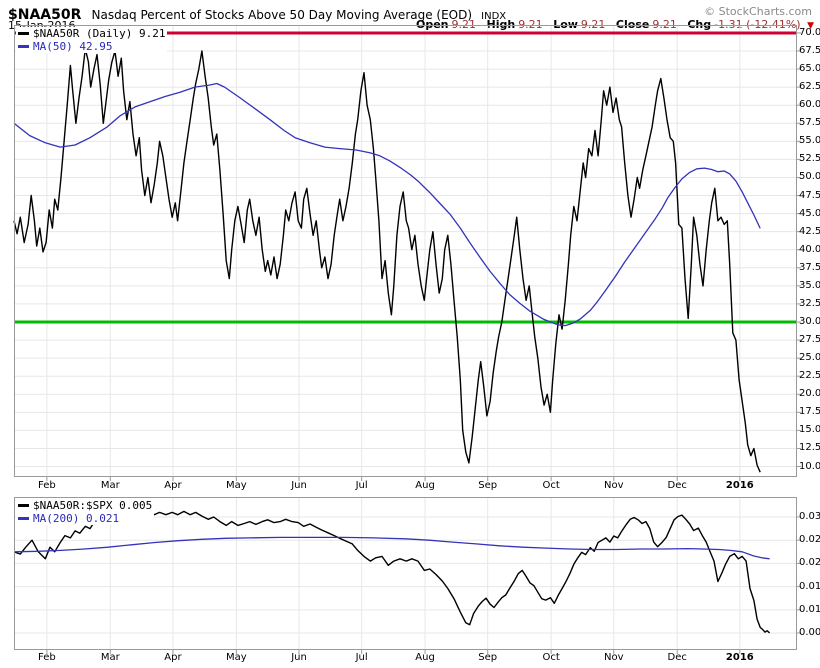 This screenshot has width=820, height=668. Describe the element at coordinates (809, 376) in the screenshot. I see `y-tick-label: 22.5` at that location.